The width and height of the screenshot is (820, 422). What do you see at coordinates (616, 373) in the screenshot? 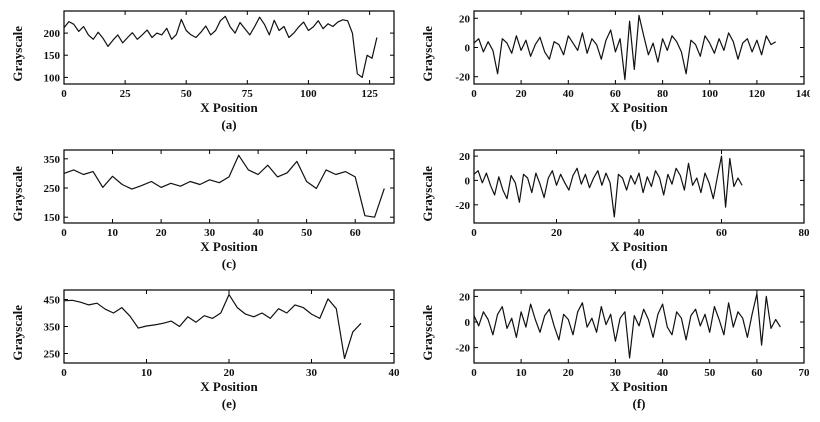
I see `x-tick-label: 30` at bounding box center [616, 373].